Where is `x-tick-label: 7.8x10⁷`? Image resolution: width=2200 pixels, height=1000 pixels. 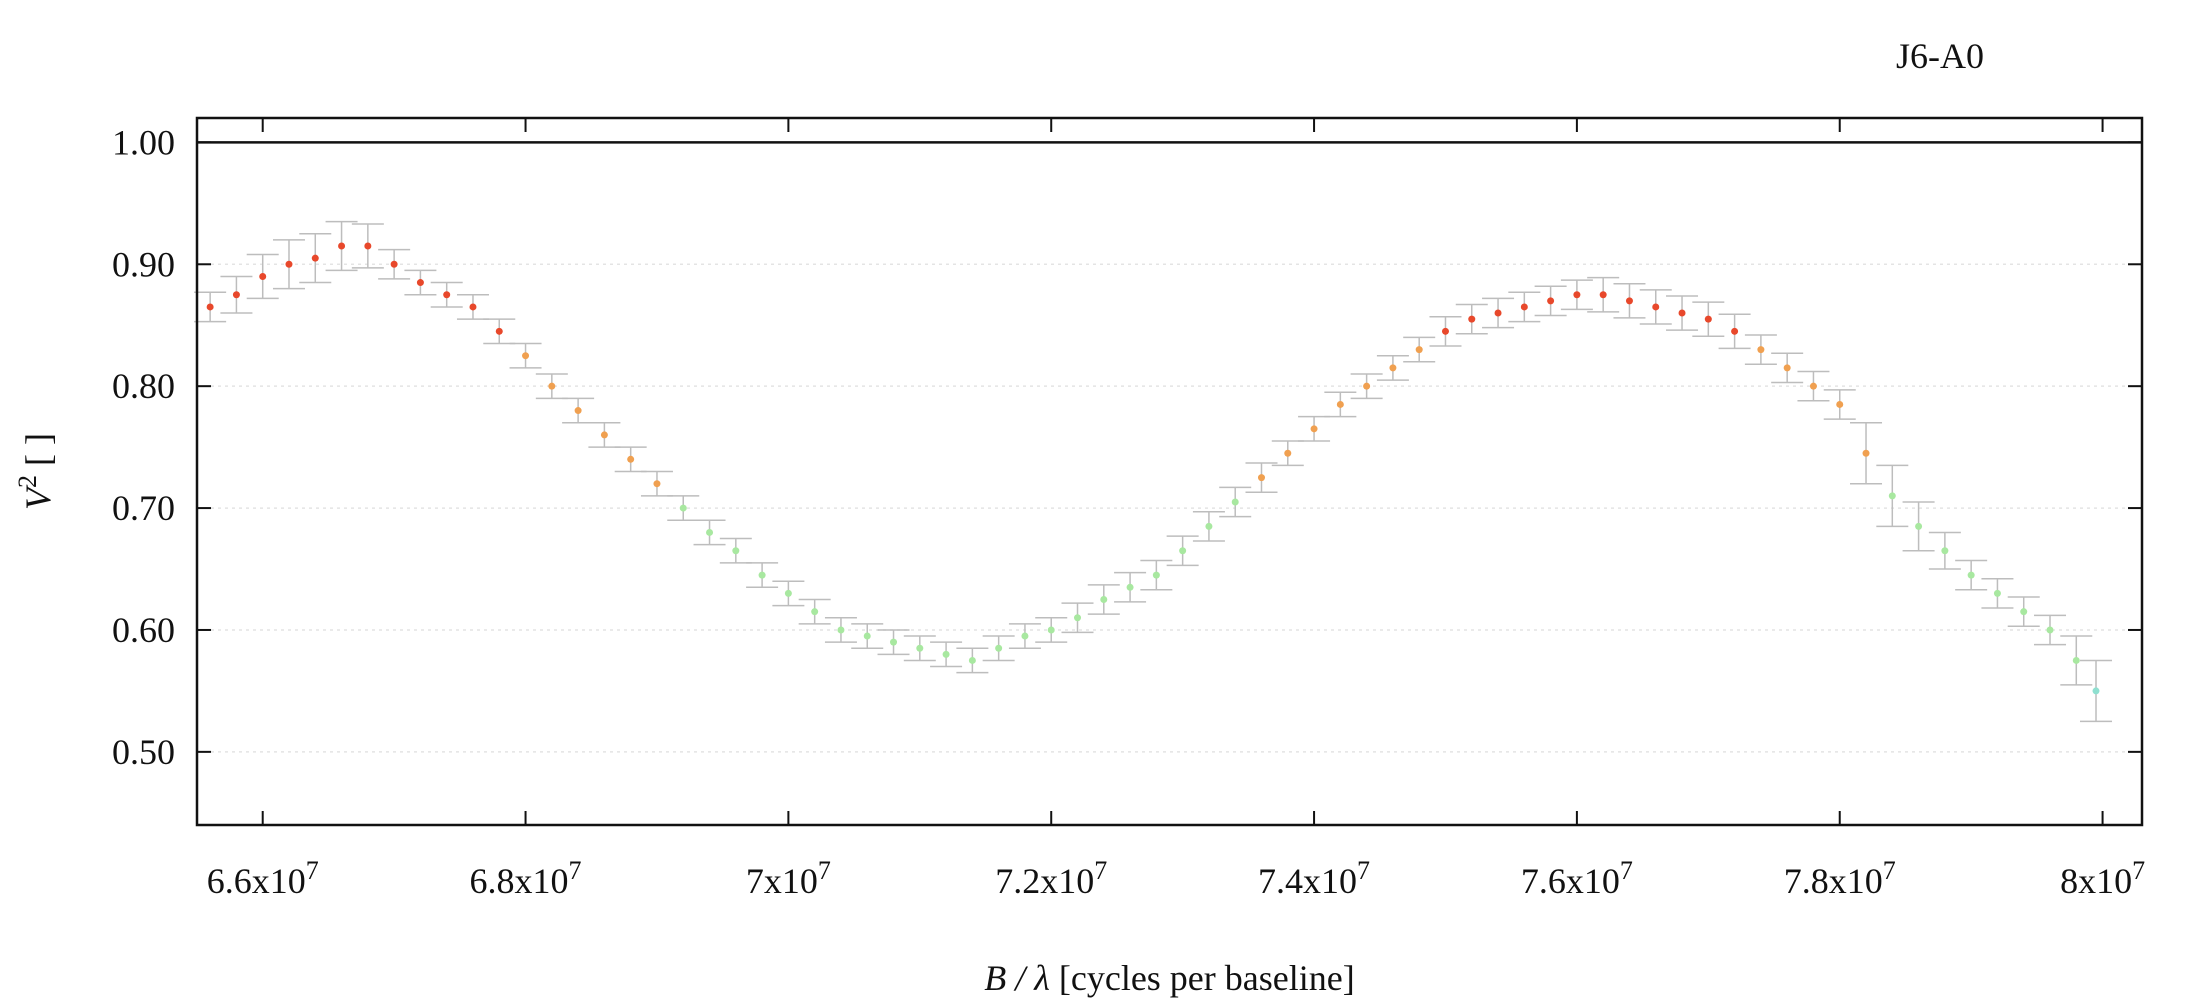 x-tick-label: 7.8x10⁷ is located at coordinates (1840, 878).